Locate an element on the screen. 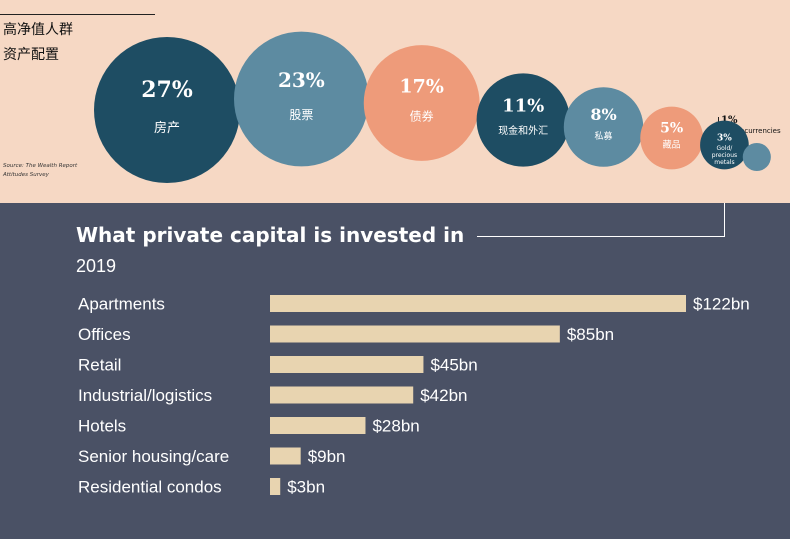 This screenshot has width=790, height=539. chart-title: What private capital is invested in is located at coordinates (270, 235).